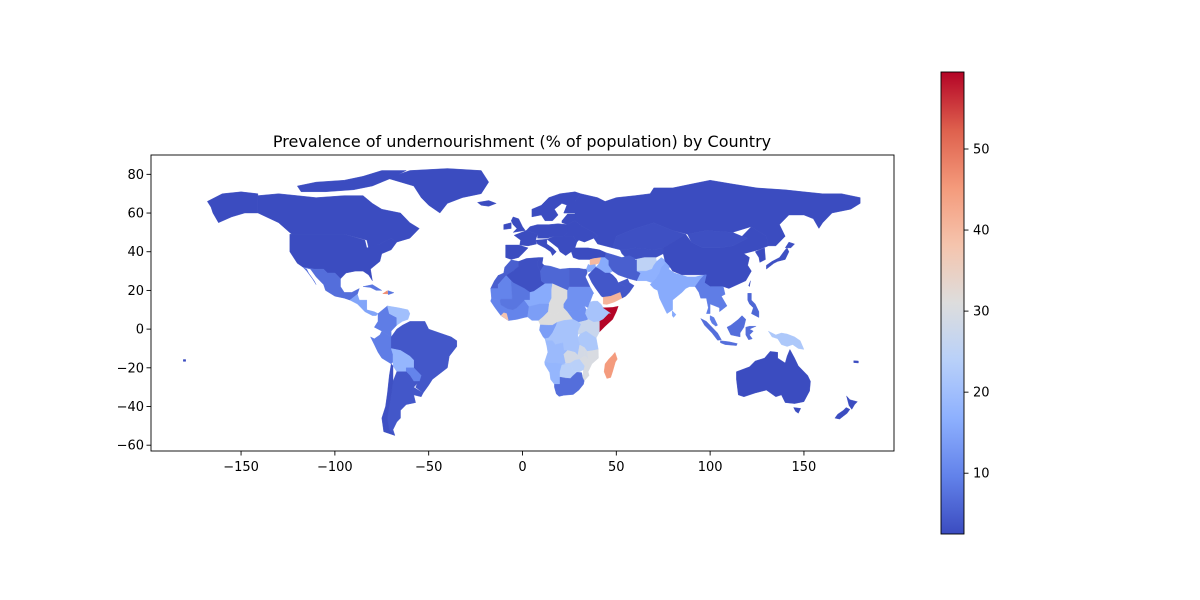 Image resolution: width=1200 pixels, height=600 pixels. What do you see at coordinates (717, 239) in the screenshot?
I see `country-mongolia` at bounding box center [717, 239].